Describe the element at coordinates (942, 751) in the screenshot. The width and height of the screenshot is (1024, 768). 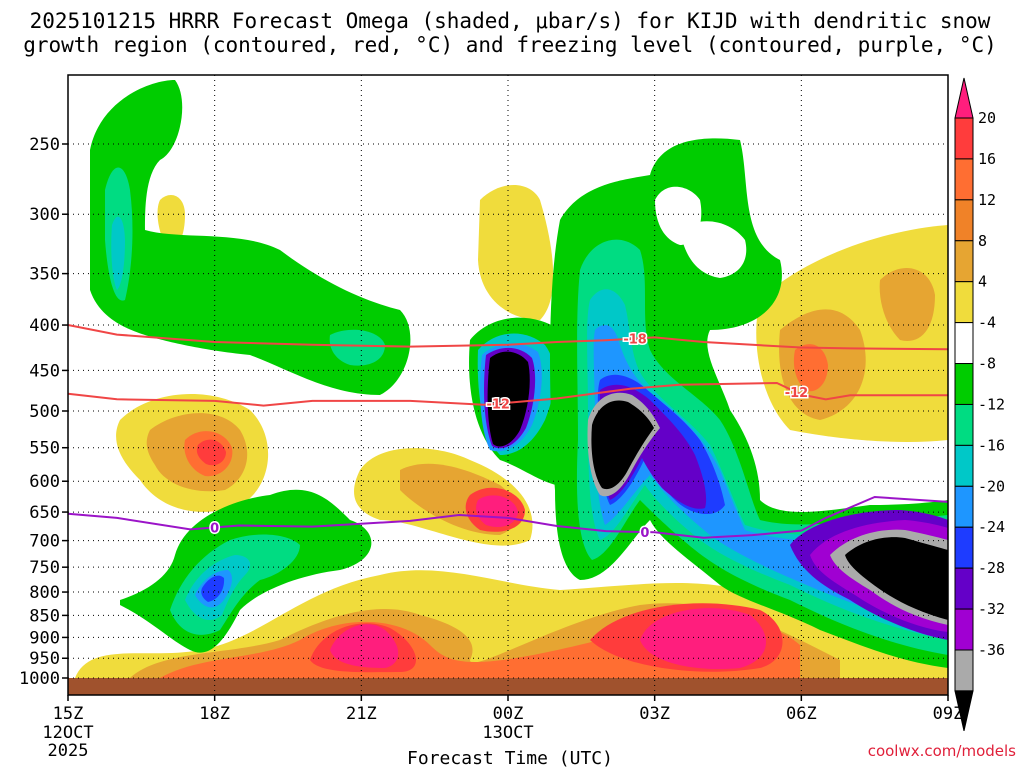
I see `credit-text: coolwx.com/models` at that location.